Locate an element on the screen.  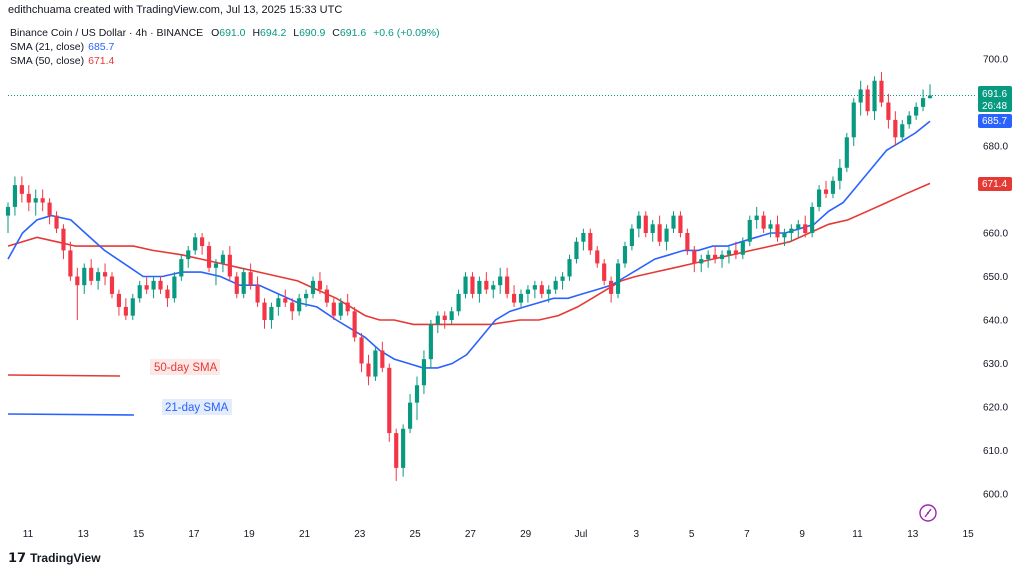
time-tick-label: 11 is located at coordinates (857, 534).